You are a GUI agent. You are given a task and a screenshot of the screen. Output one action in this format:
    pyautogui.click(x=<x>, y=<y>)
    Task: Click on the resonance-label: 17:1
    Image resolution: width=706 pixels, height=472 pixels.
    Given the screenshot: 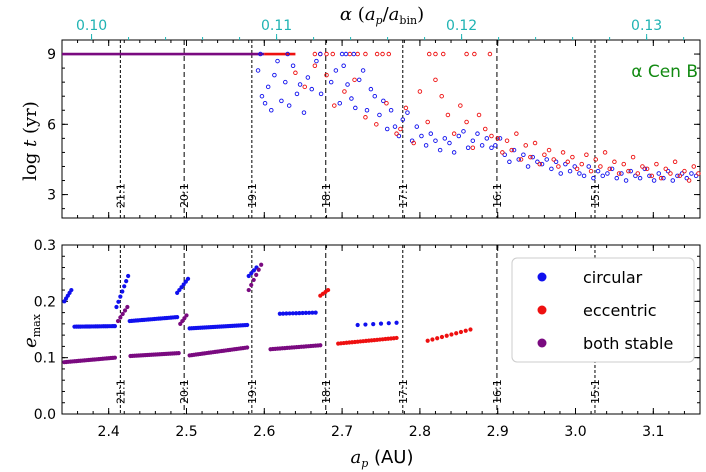 What is the action you would take?
    pyautogui.click(x=403, y=195)
    